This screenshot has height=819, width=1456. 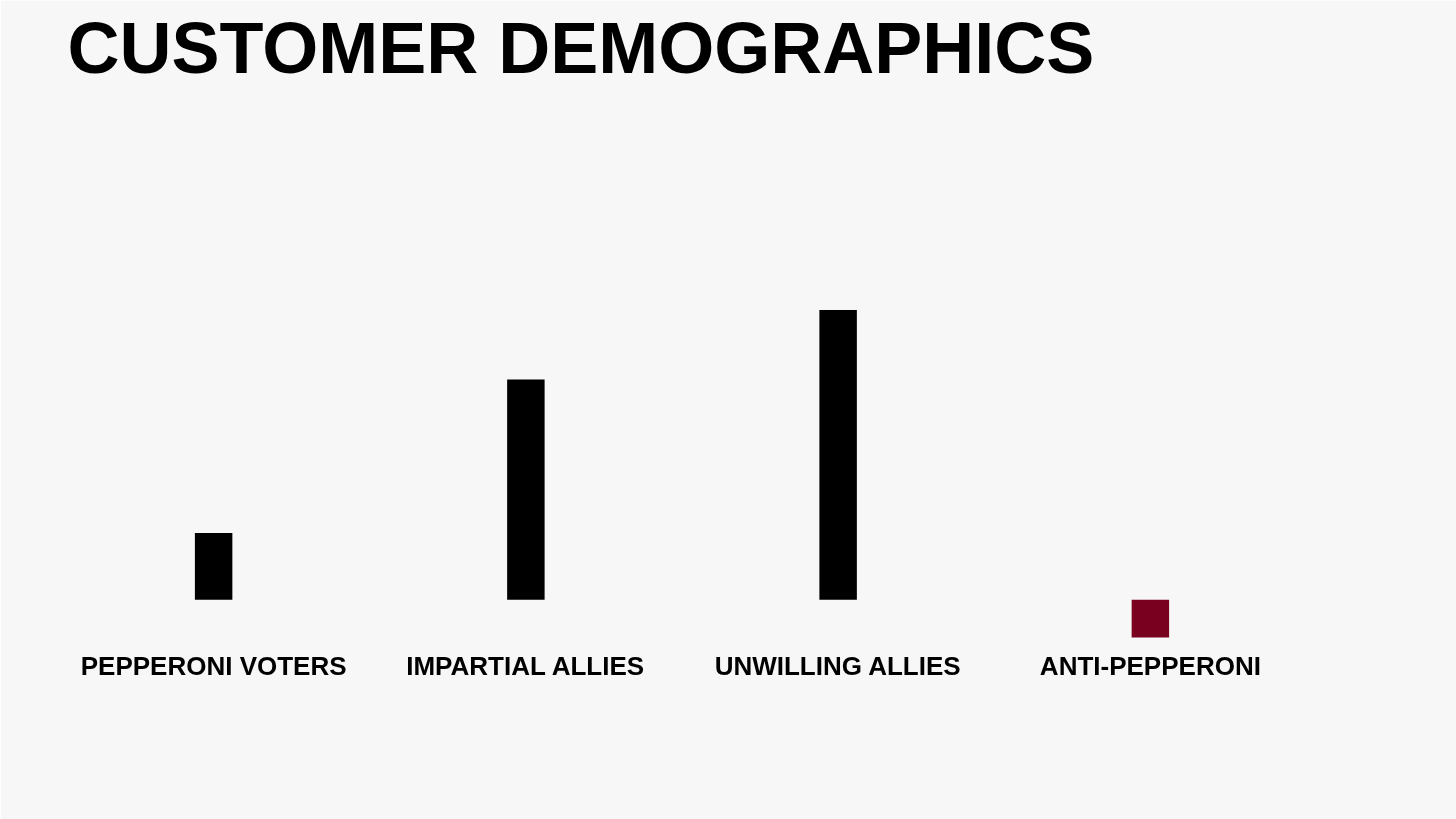 I want to click on x-tick-label: ANTI-PEPPERONI, so click(x=1150, y=666).